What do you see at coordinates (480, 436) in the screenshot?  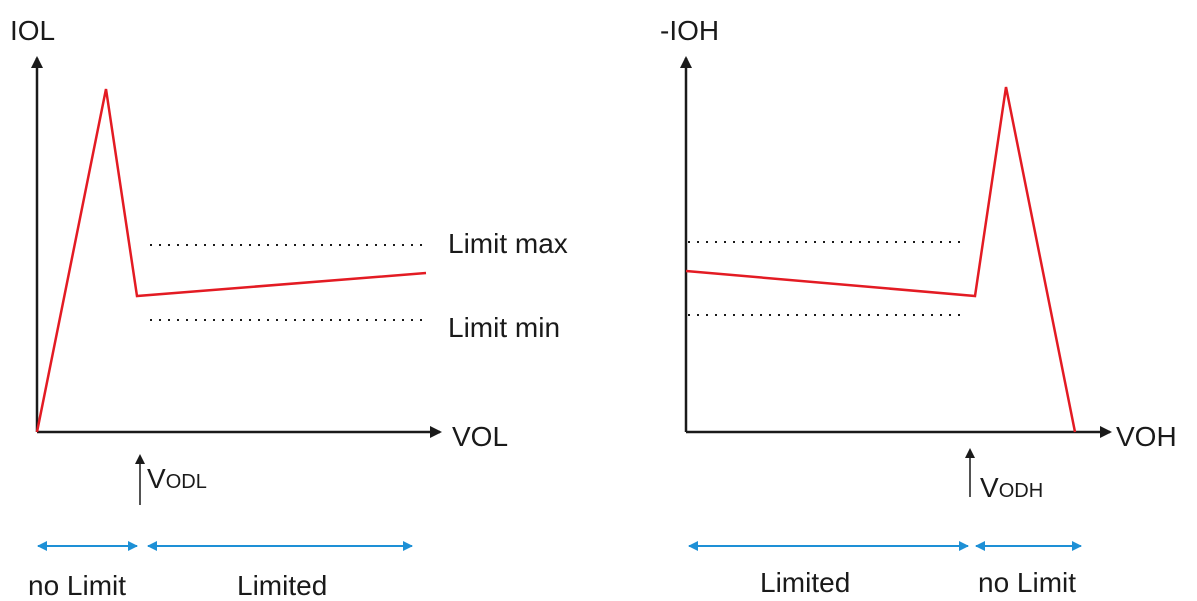 I see `left-x-axis-label: VOL` at bounding box center [480, 436].